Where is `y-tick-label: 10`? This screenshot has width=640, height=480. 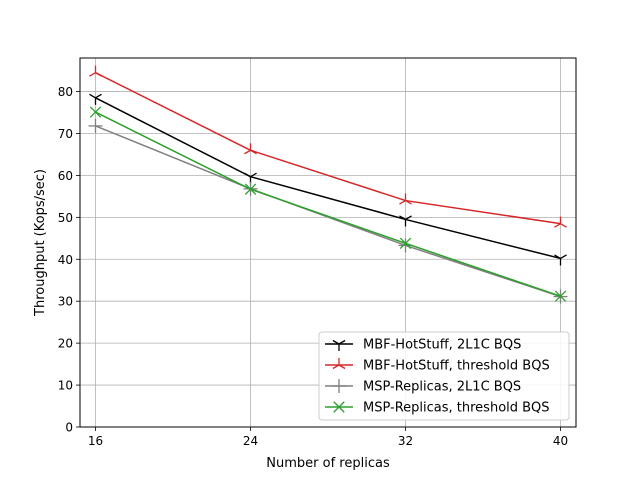
y-tick-label: 10 is located at coordinates (65, 386).